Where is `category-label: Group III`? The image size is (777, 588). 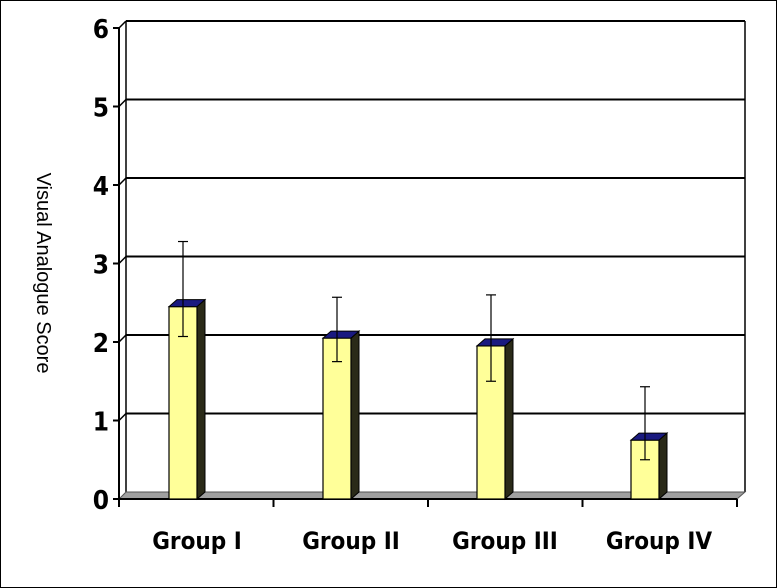
category-label: Group III is located at coordinates (505, 541).